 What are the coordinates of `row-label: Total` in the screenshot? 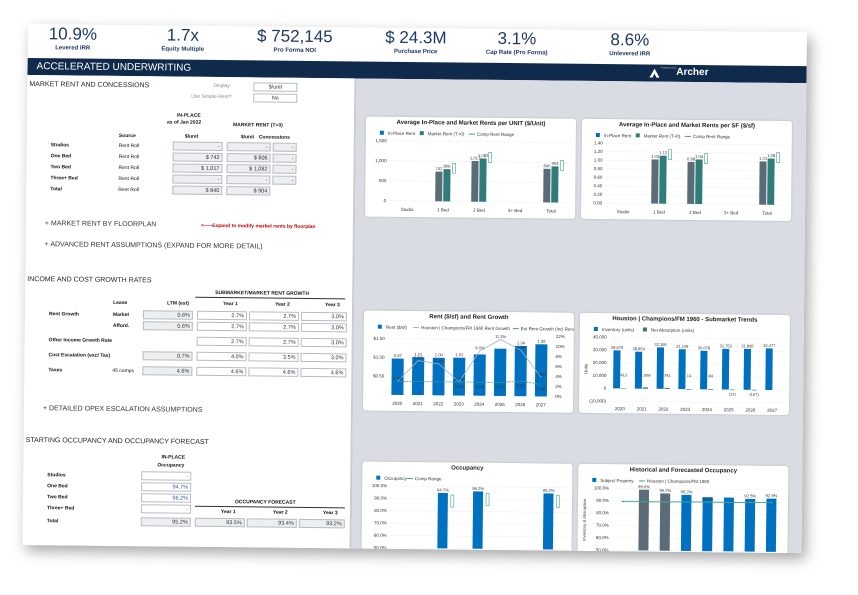 It's located at (56, 189).